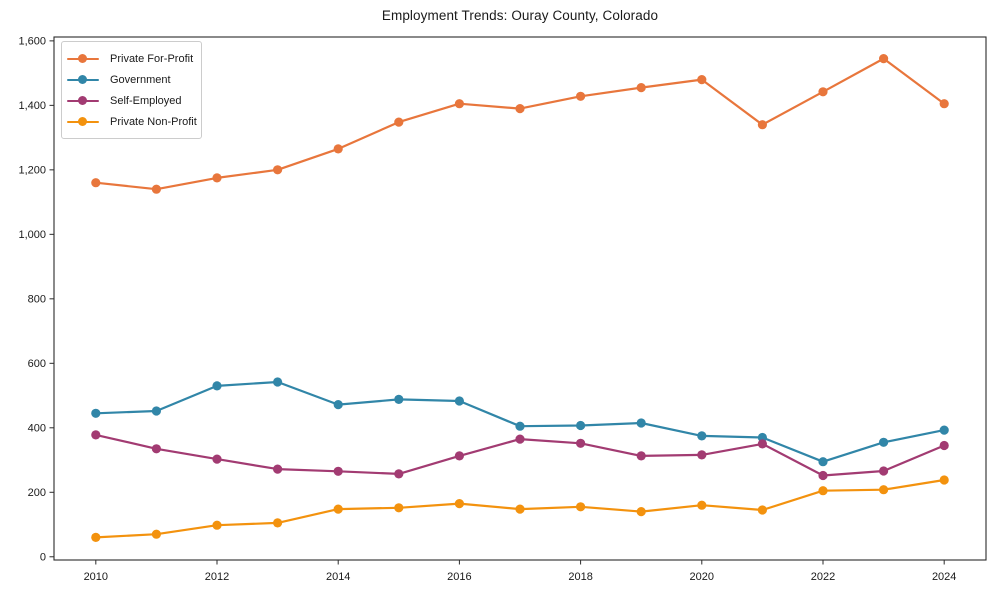 This screenshot has width=1000, height=600. Describe the element at coordinates (520, 109) in the screenshot. I see `data-point-private-for-profit-2017` at that location.